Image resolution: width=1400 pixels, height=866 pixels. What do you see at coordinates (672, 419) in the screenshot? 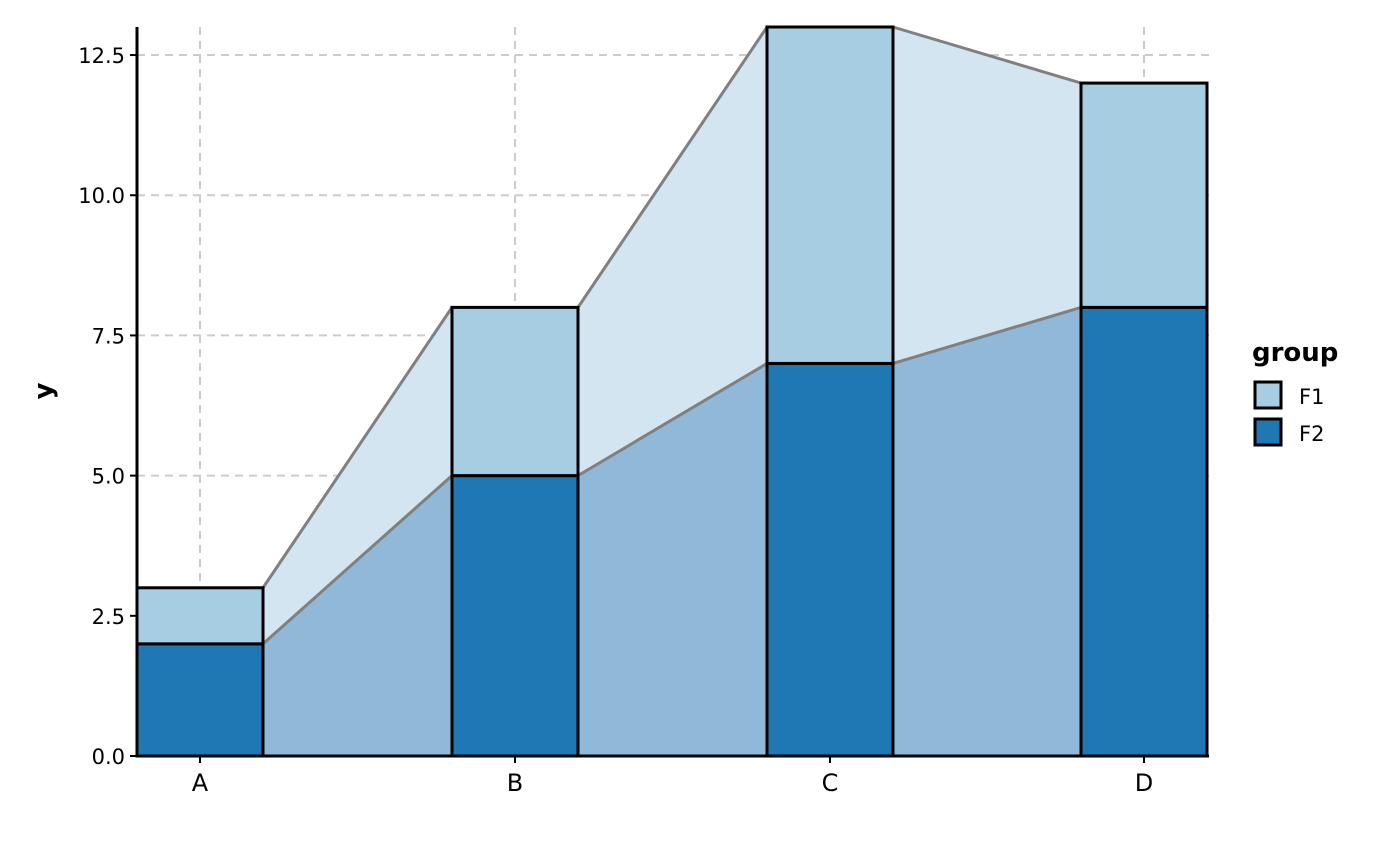
I see `band-edge-F2-B-C` at bounding box center [672, 419].